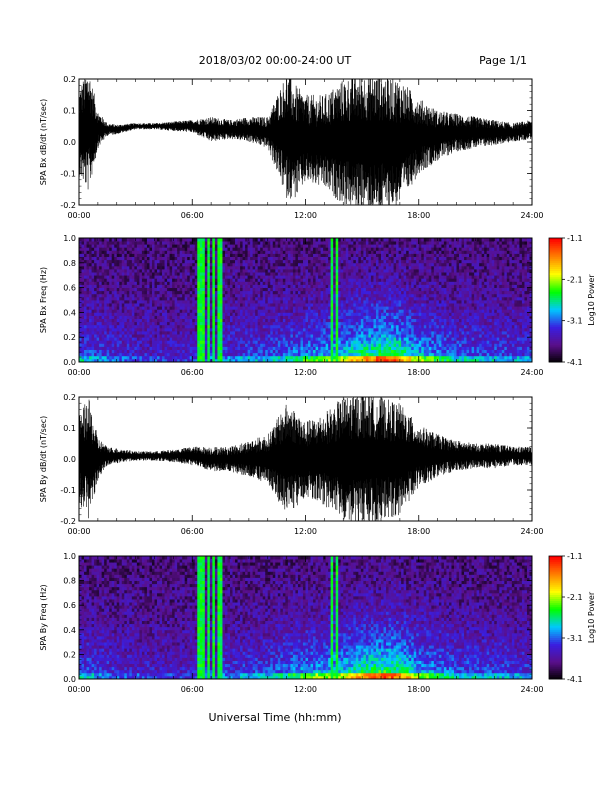 The height and width of the screenshot is (792, 612). I want to click on y-axis-label: SPA By dB/dt (nT/sec), so click(43, 459).